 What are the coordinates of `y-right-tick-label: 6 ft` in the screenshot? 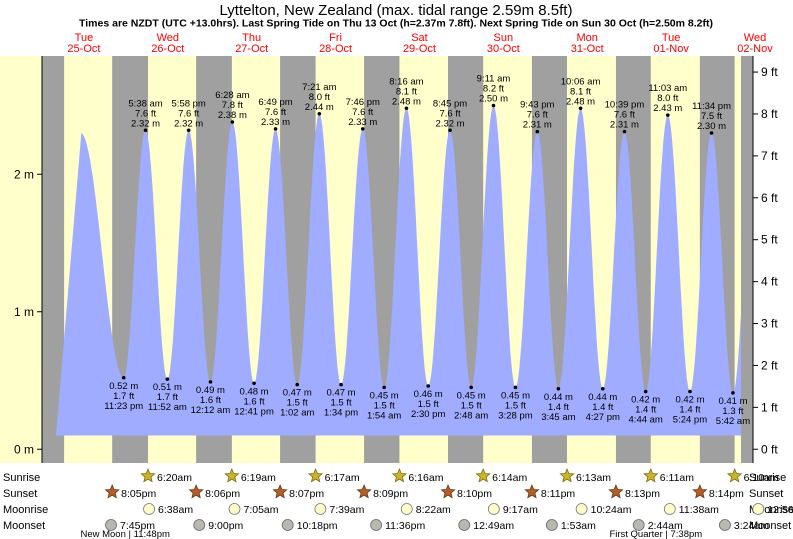 It's located at (769, 198).